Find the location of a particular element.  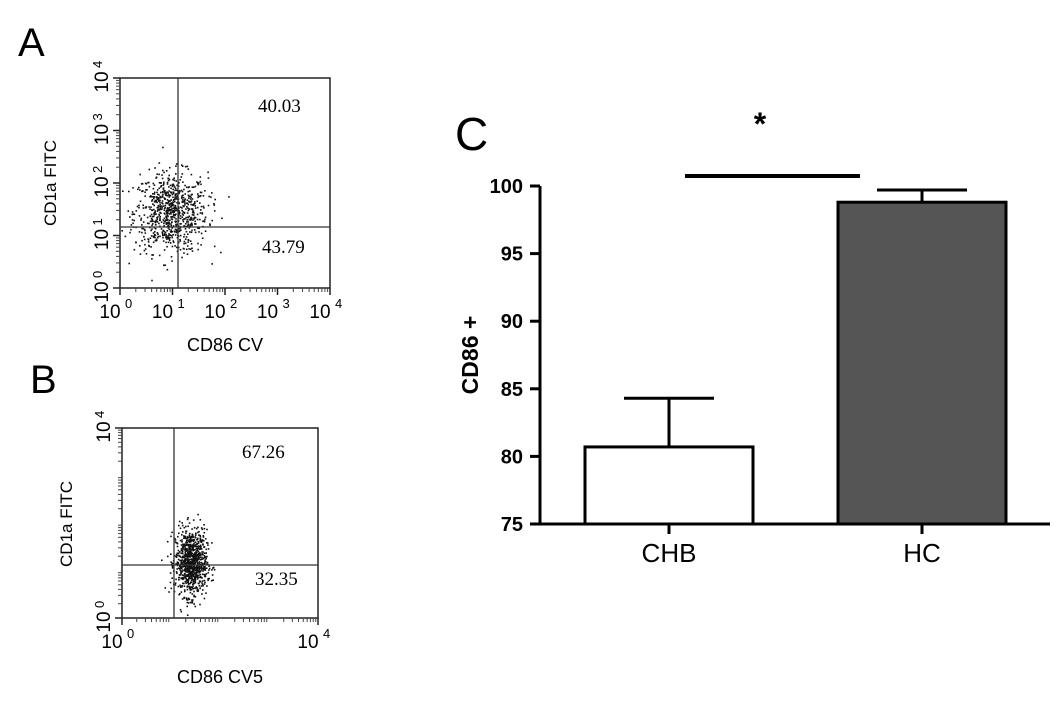

quadrant-label-upper-right-b: 67.26 is located at coordinates (263, 452).